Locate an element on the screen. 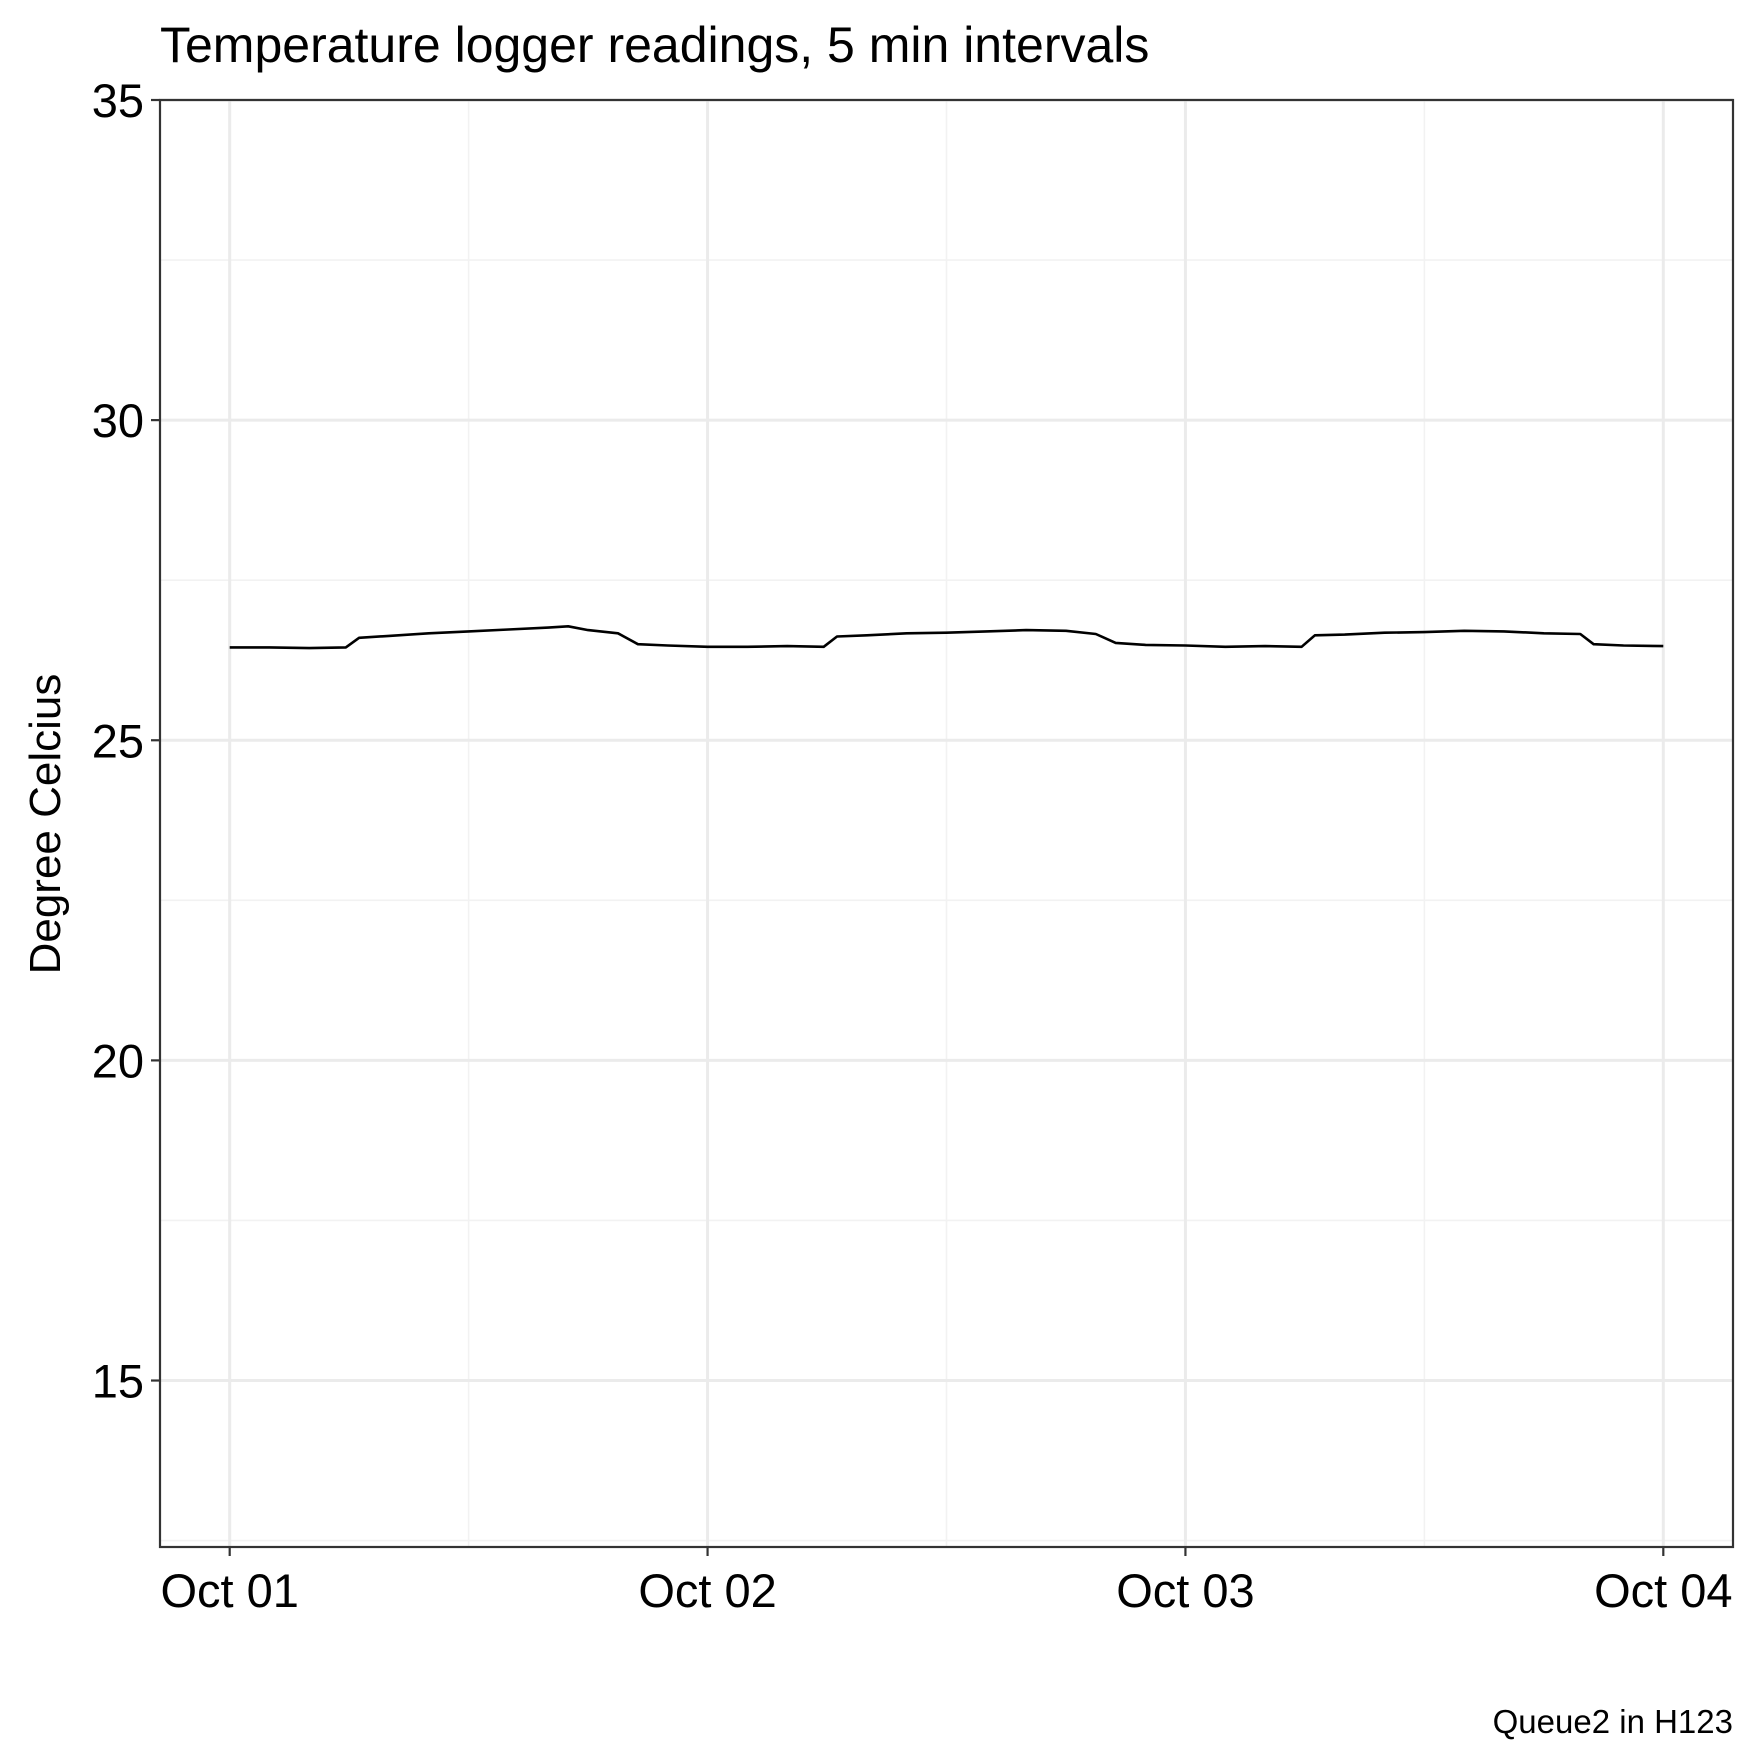 This screenshot has height=1749, width=1749. y-tick-label: 20 is located at coordinates (118, 1060).